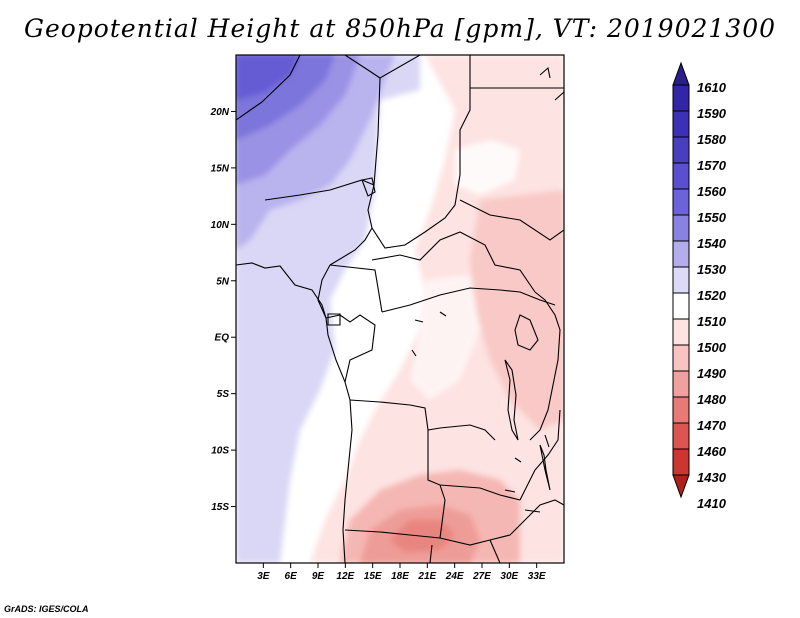 This screenshot has width=800, height=618. I want to click on lon-tick-label: 9E, so click(318, 576).